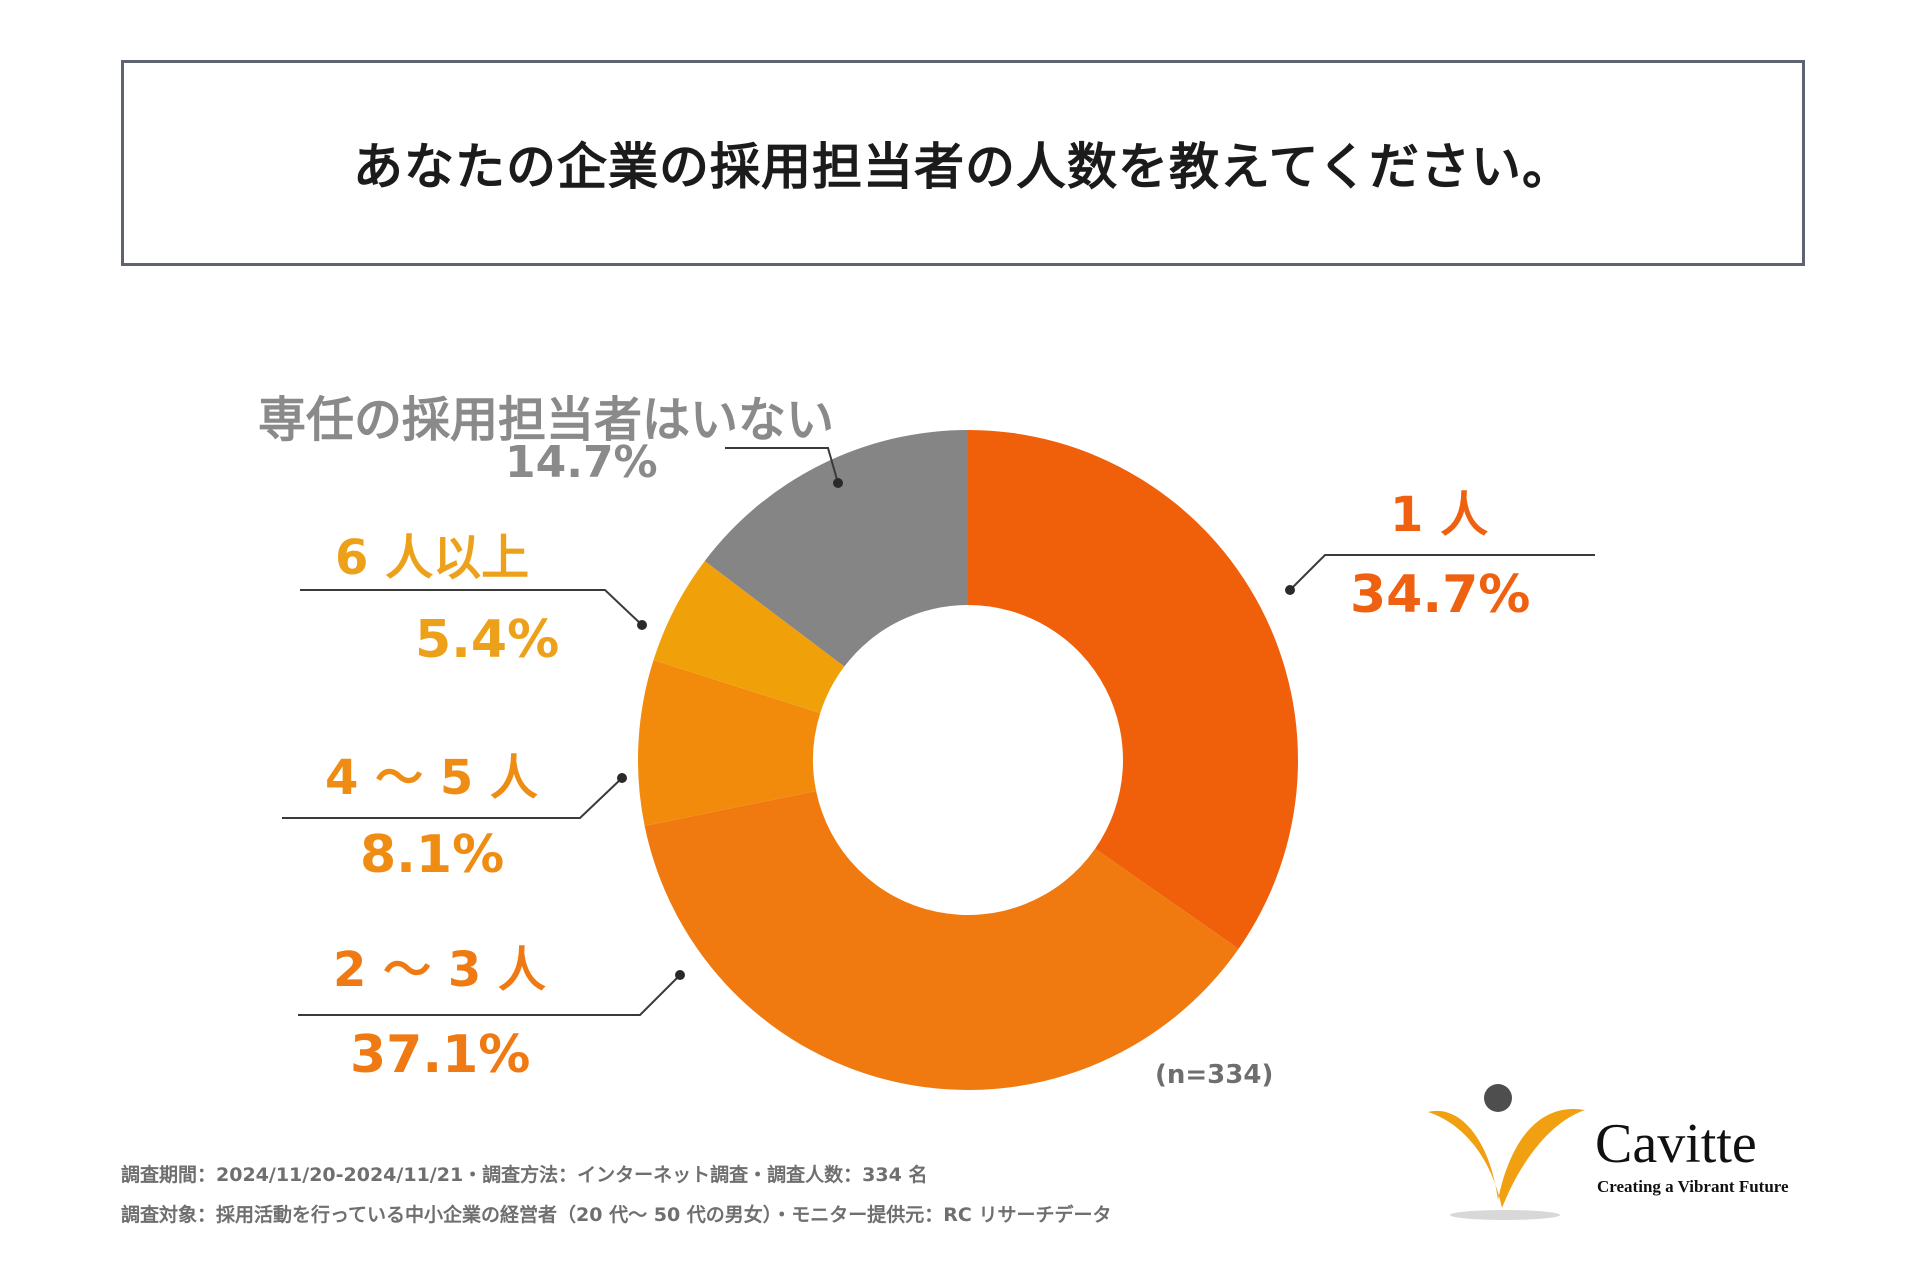 This screenshot has height=1280, width=1920. What do you see at coordinates (680, 975) in the screenshot?
I see `leader-2-3-persons-dot` at bounding box center [680, 975].